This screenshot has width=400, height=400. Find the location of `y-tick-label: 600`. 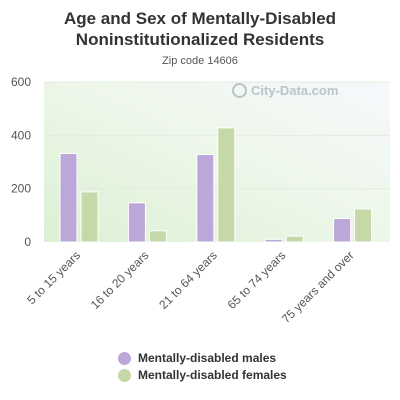

y-tick-label: 600 is located at coordinates (21, 82).